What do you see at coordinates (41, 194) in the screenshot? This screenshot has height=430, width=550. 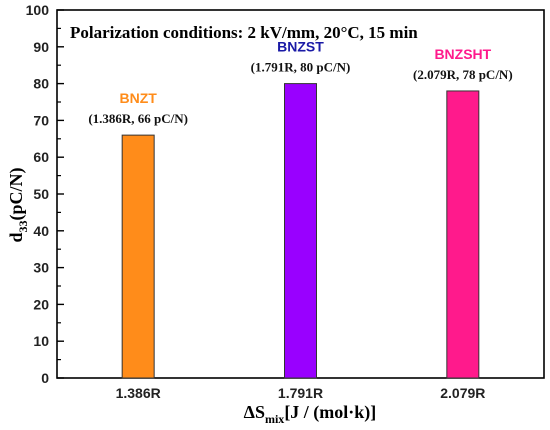 I see `y-tick-label: 50` at bounding box center [41, 194].